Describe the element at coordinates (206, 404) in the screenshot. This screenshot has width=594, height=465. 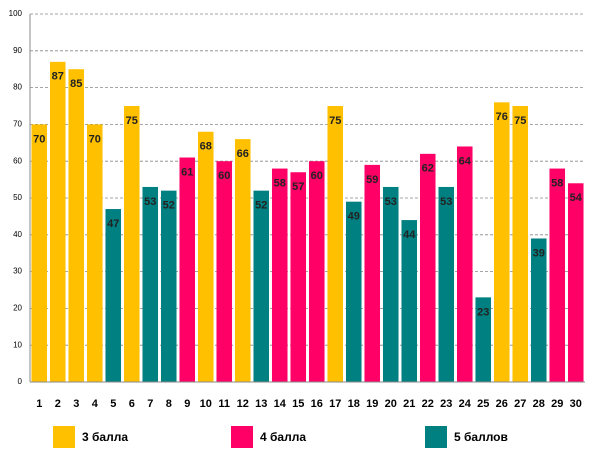
I see `x-tick-label: 10` at that location.